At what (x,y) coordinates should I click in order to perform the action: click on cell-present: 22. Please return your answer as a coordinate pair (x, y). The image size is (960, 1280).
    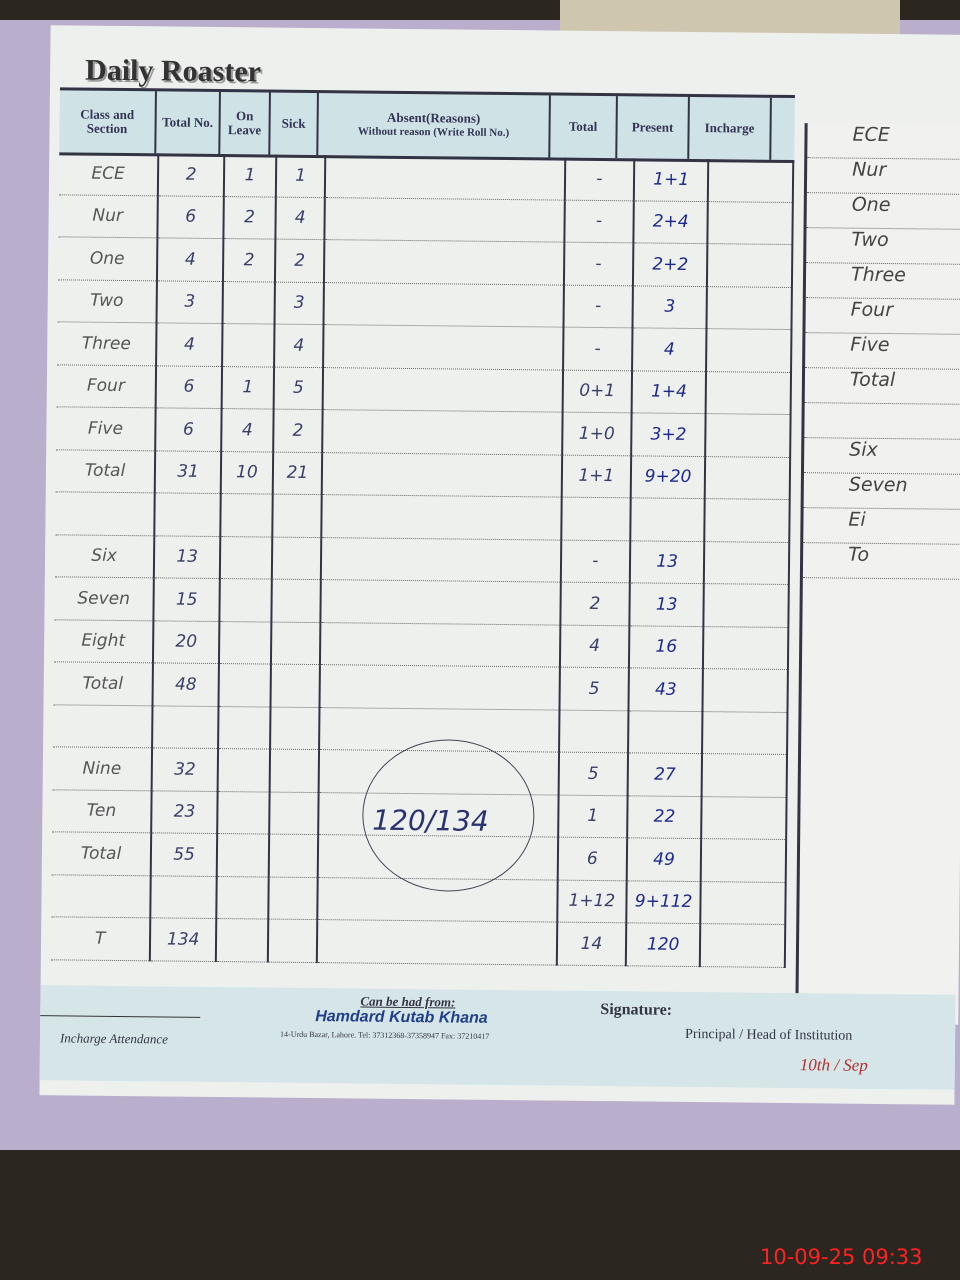
    Looking at the image, I should click on (664, 817).